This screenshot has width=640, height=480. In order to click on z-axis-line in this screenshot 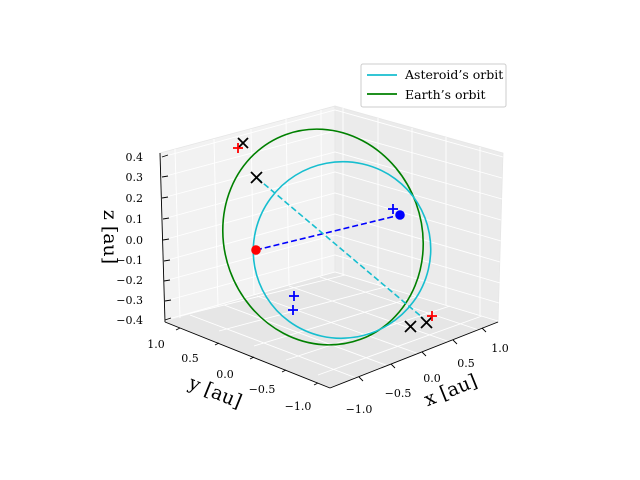, I will do `click(162, 237)`.